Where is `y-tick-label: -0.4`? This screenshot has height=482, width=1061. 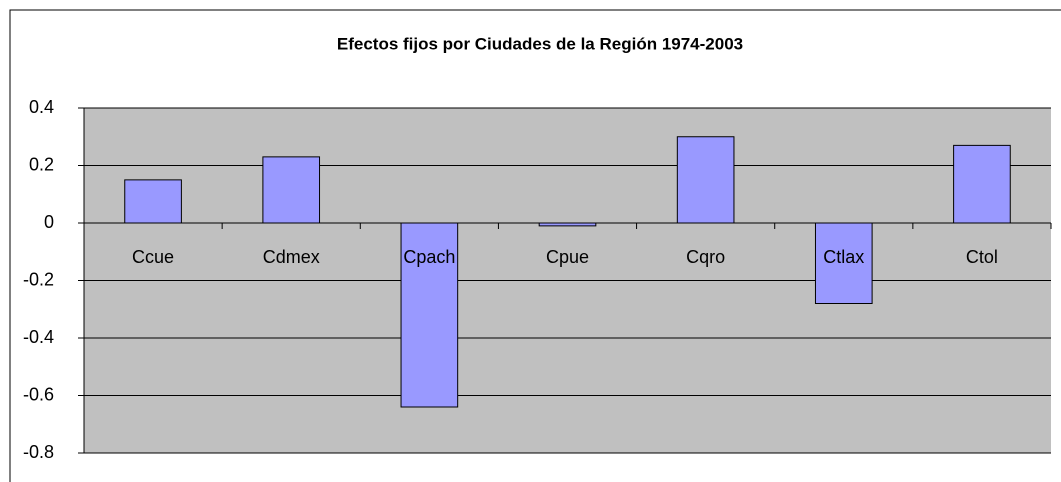 y-tick-label: -0.4 is located at coordinates (38, 337).